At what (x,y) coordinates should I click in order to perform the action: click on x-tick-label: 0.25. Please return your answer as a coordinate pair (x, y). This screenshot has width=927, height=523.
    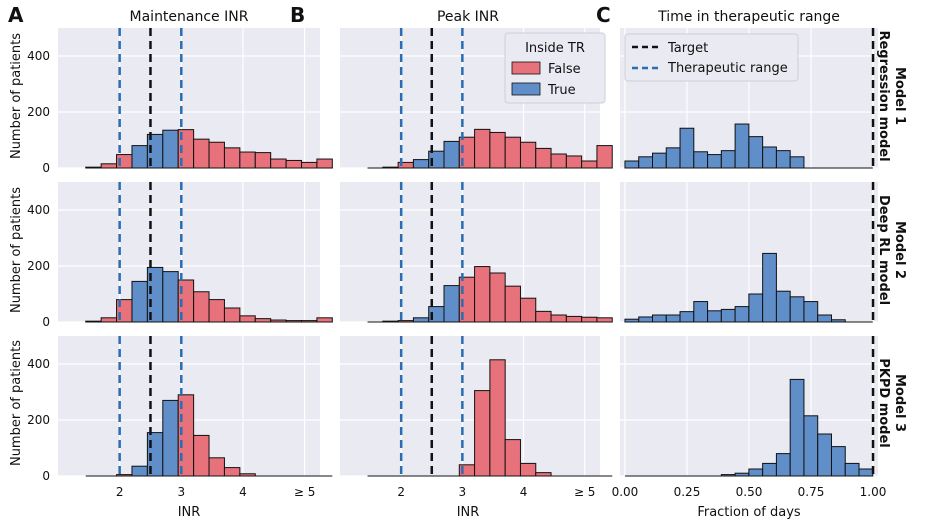
    Looking at the image, I should click on (687, 492).